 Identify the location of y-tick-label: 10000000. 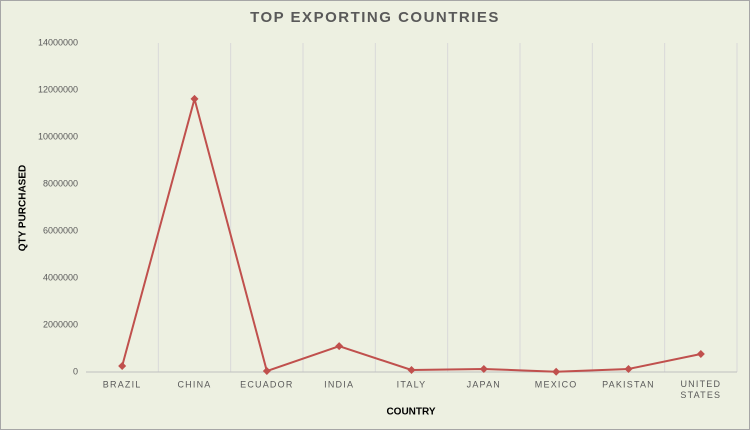
(58, 136).